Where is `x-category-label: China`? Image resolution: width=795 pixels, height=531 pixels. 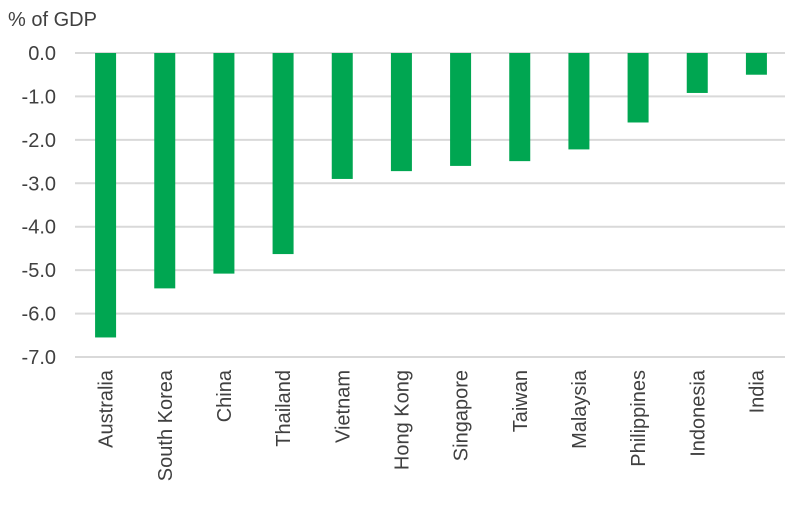 x-category-label: China is located at coordinates (225, 395).